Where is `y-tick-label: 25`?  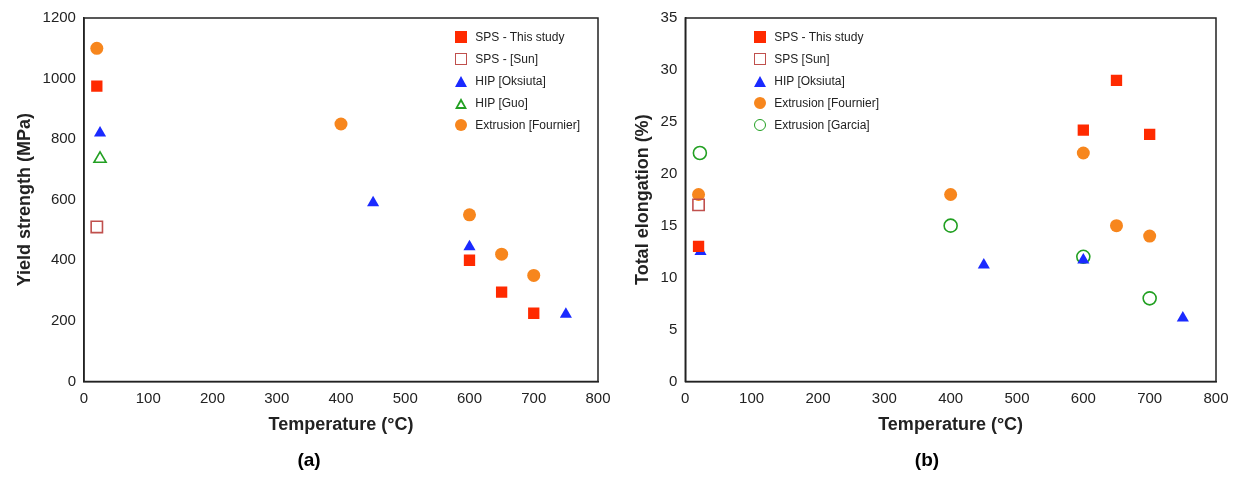
y-tick-label: 25 is located at coordinates (669, 120).